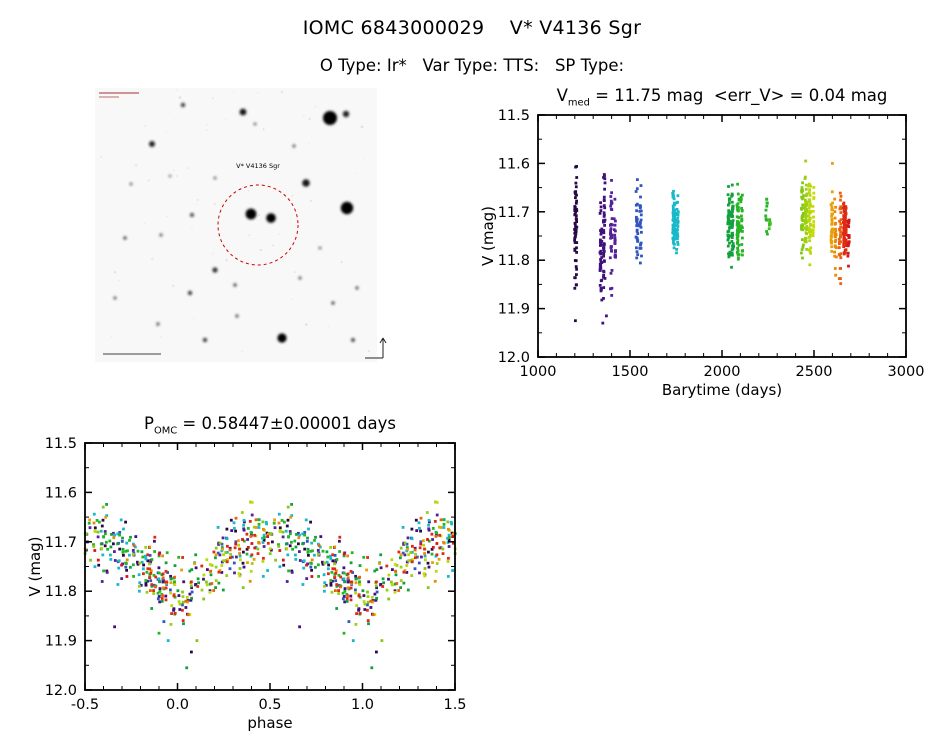 Image resolution: width=944 pixels, height=747 pixels. I want to click on svg-text: 0.0, so click(177, 705).